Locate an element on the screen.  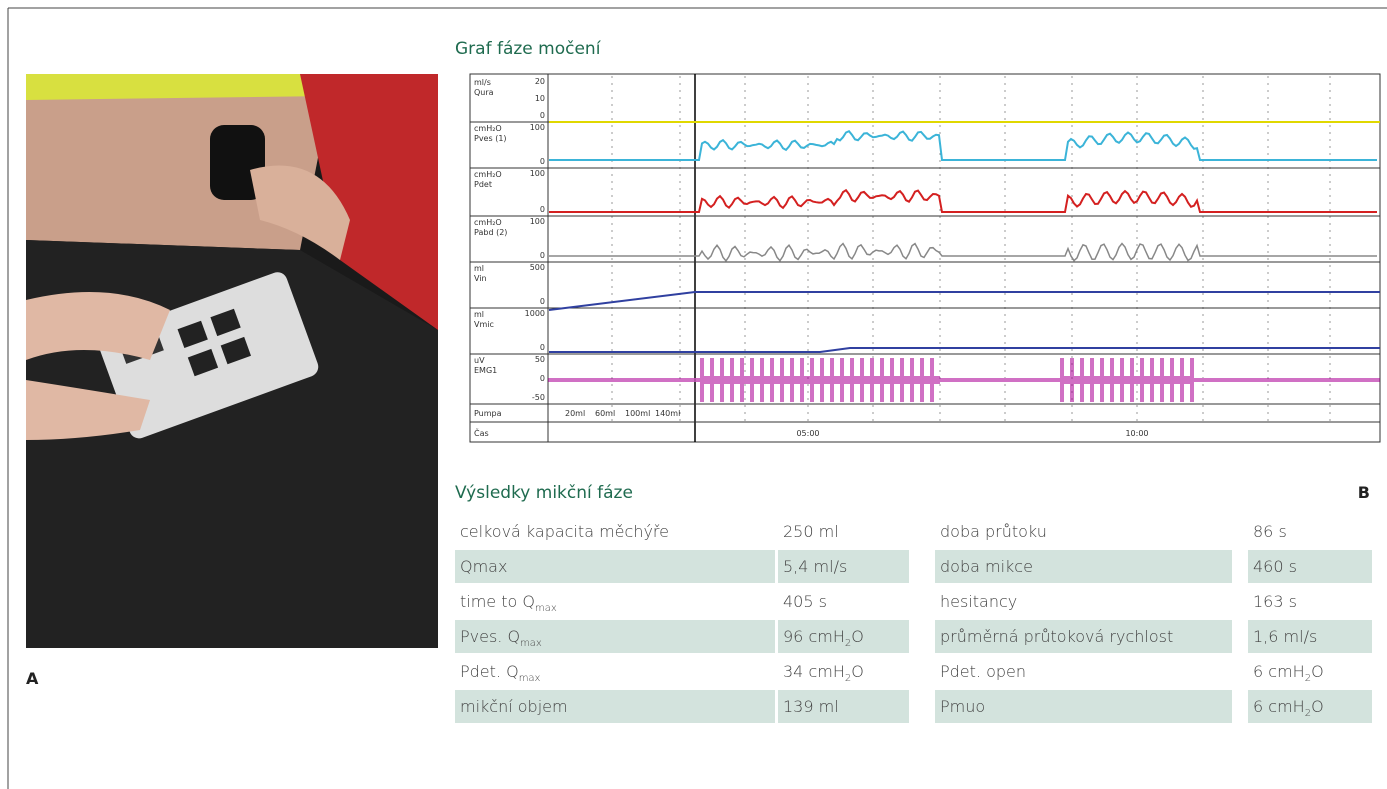
cell: 86 s is located at coordinates (1270, 531).